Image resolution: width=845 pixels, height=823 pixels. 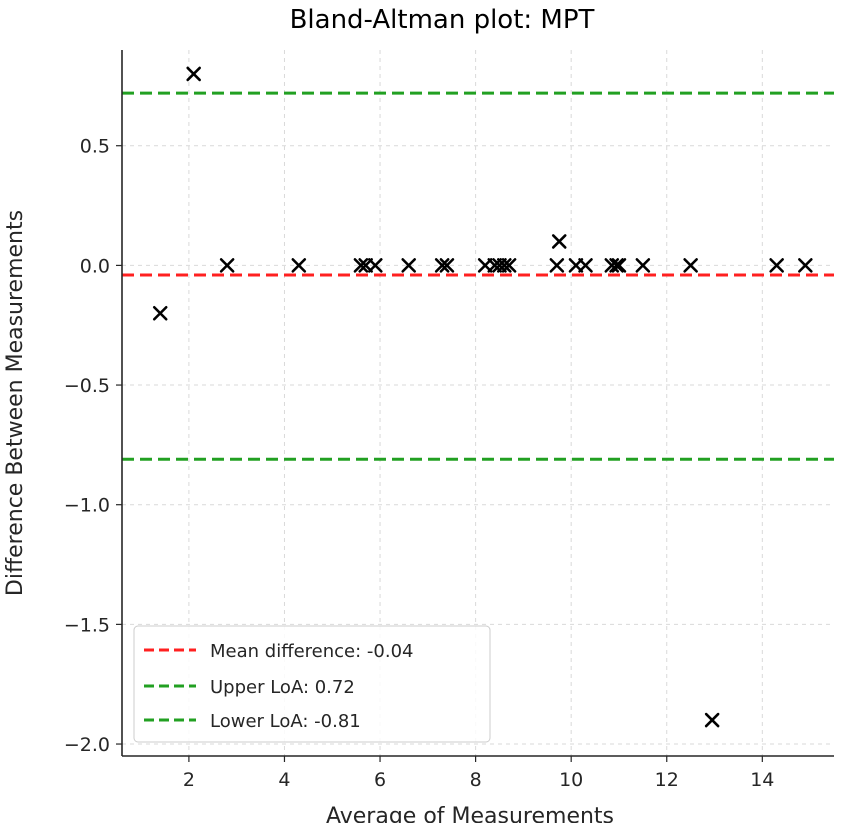 What do you see at coordinates (470, 813) in the screenshot?
I see `x-axis-label: Average of Measurements` at bounding box center [470, 813].